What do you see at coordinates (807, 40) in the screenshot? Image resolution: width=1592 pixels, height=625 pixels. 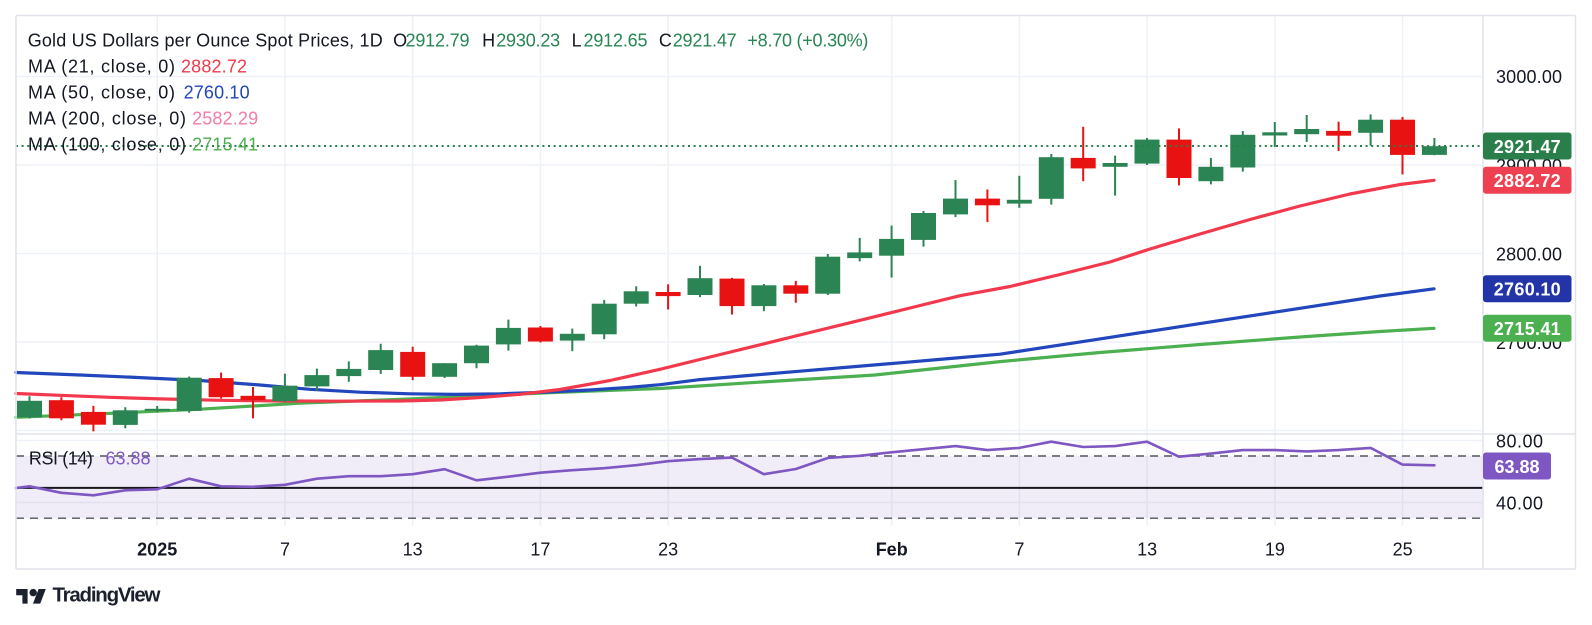 I see `svg-text: +8.70 (+0.30%)` at bounding box center [807, 40].